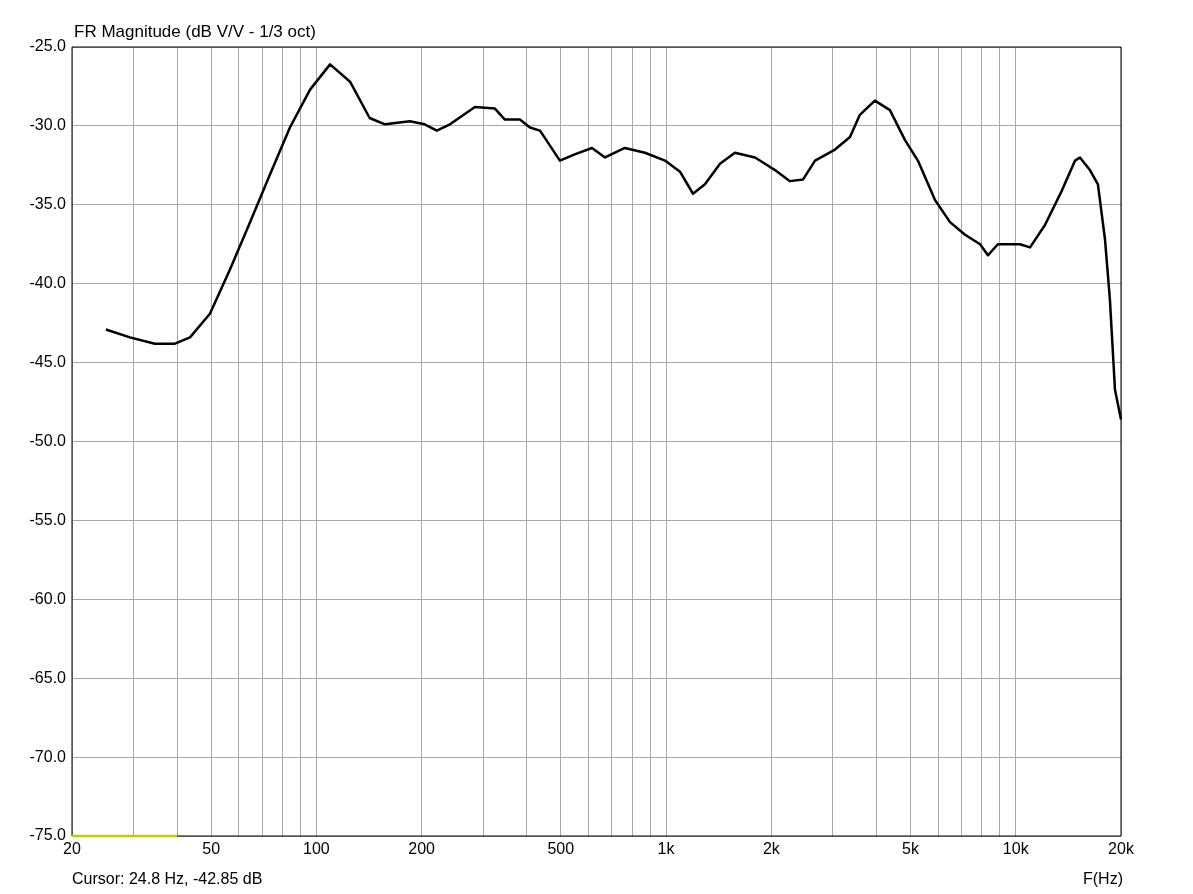 This screenshot has width=1193, height=894. Describe the element at coordinates (48, 125) in the screenshot. I see `y-tick-label: -30.0` at that location.